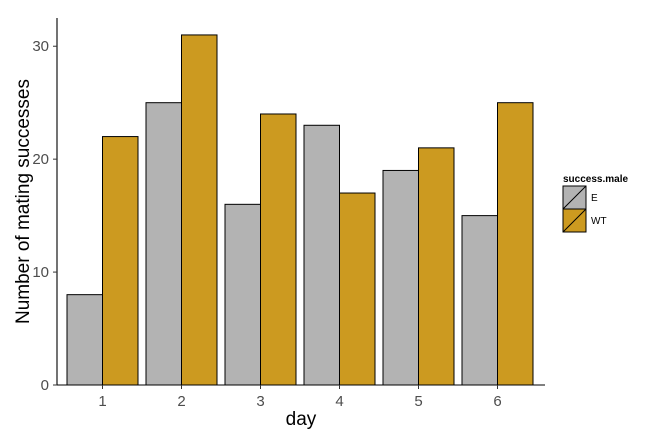  Describe the element at coordinates (301, 419) in the screenshot. I see `x-axis-title: day` at that location.